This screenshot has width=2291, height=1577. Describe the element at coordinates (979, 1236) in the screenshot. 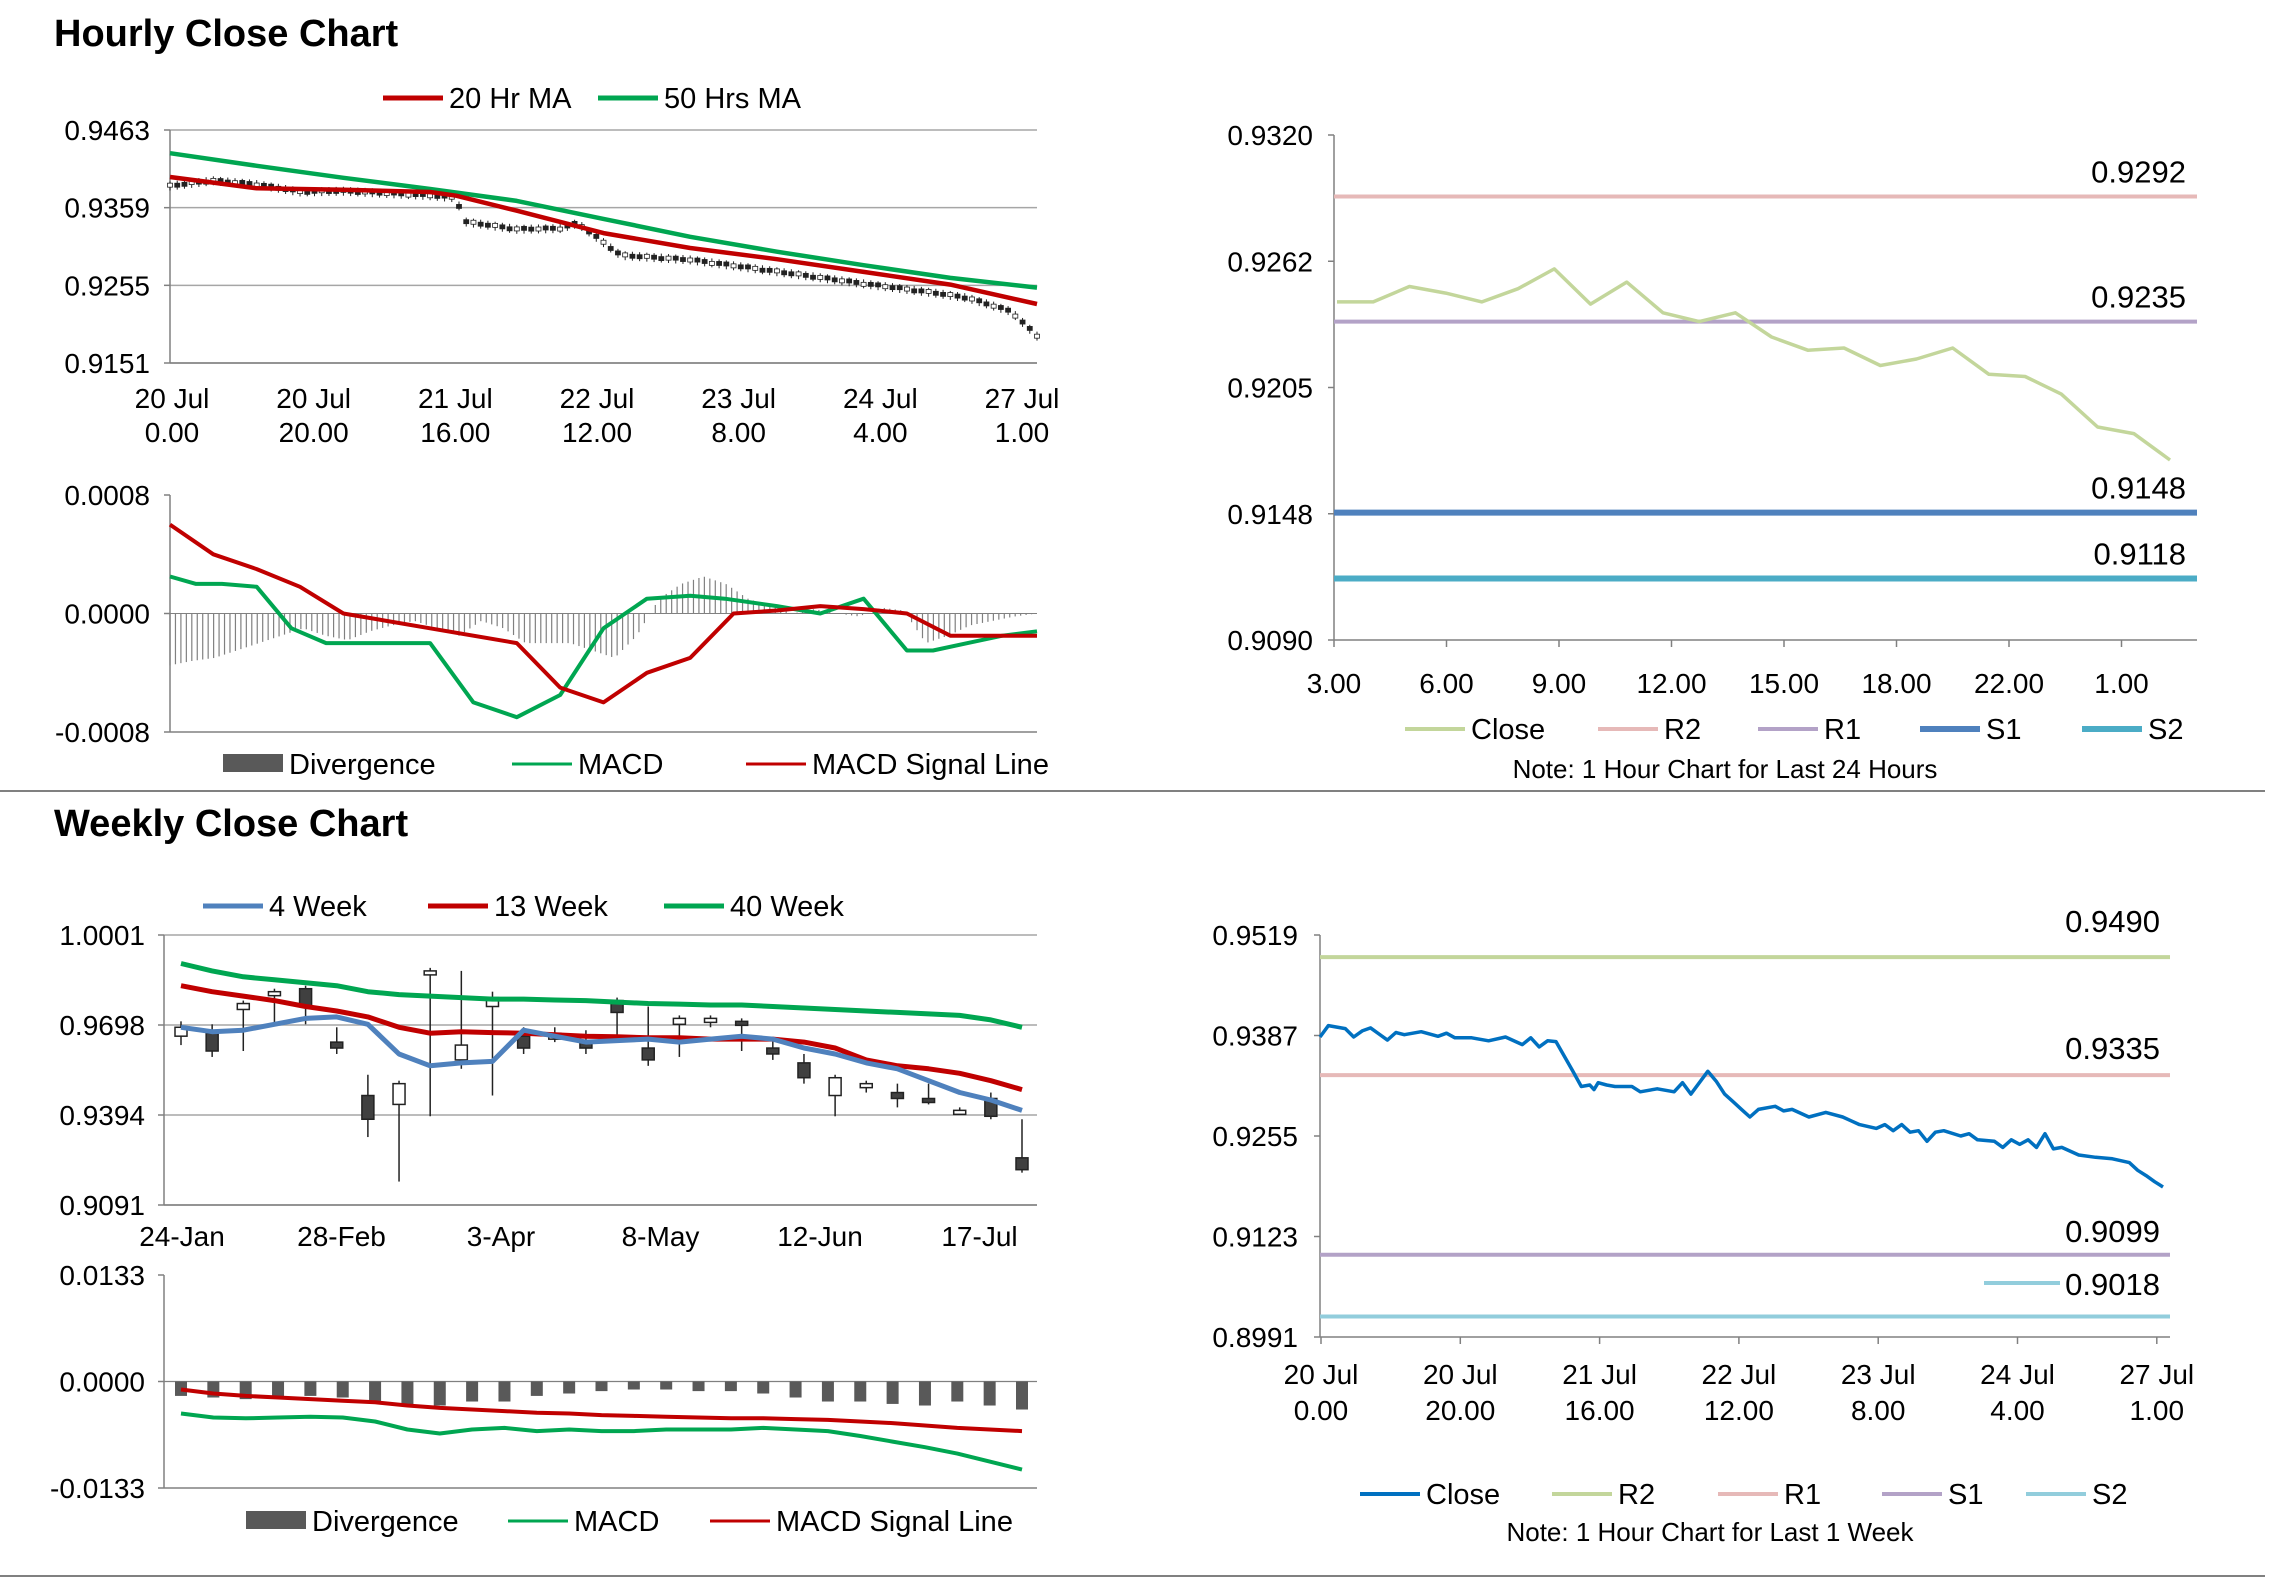

I see `x-tick-label: 17-Jul` at that location.